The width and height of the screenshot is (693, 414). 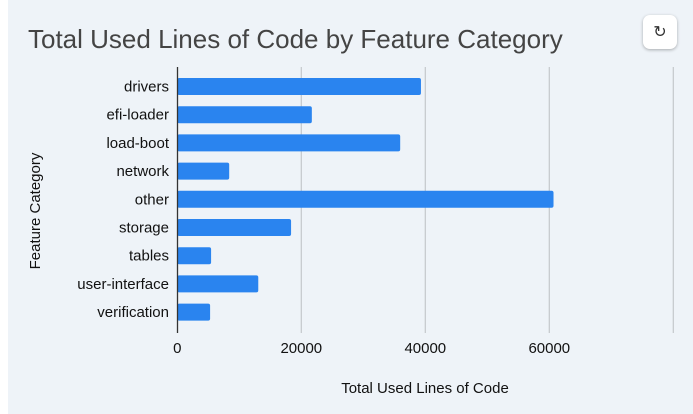 I want to click on refresh-icon: ↻, so click(x=660, y=32).